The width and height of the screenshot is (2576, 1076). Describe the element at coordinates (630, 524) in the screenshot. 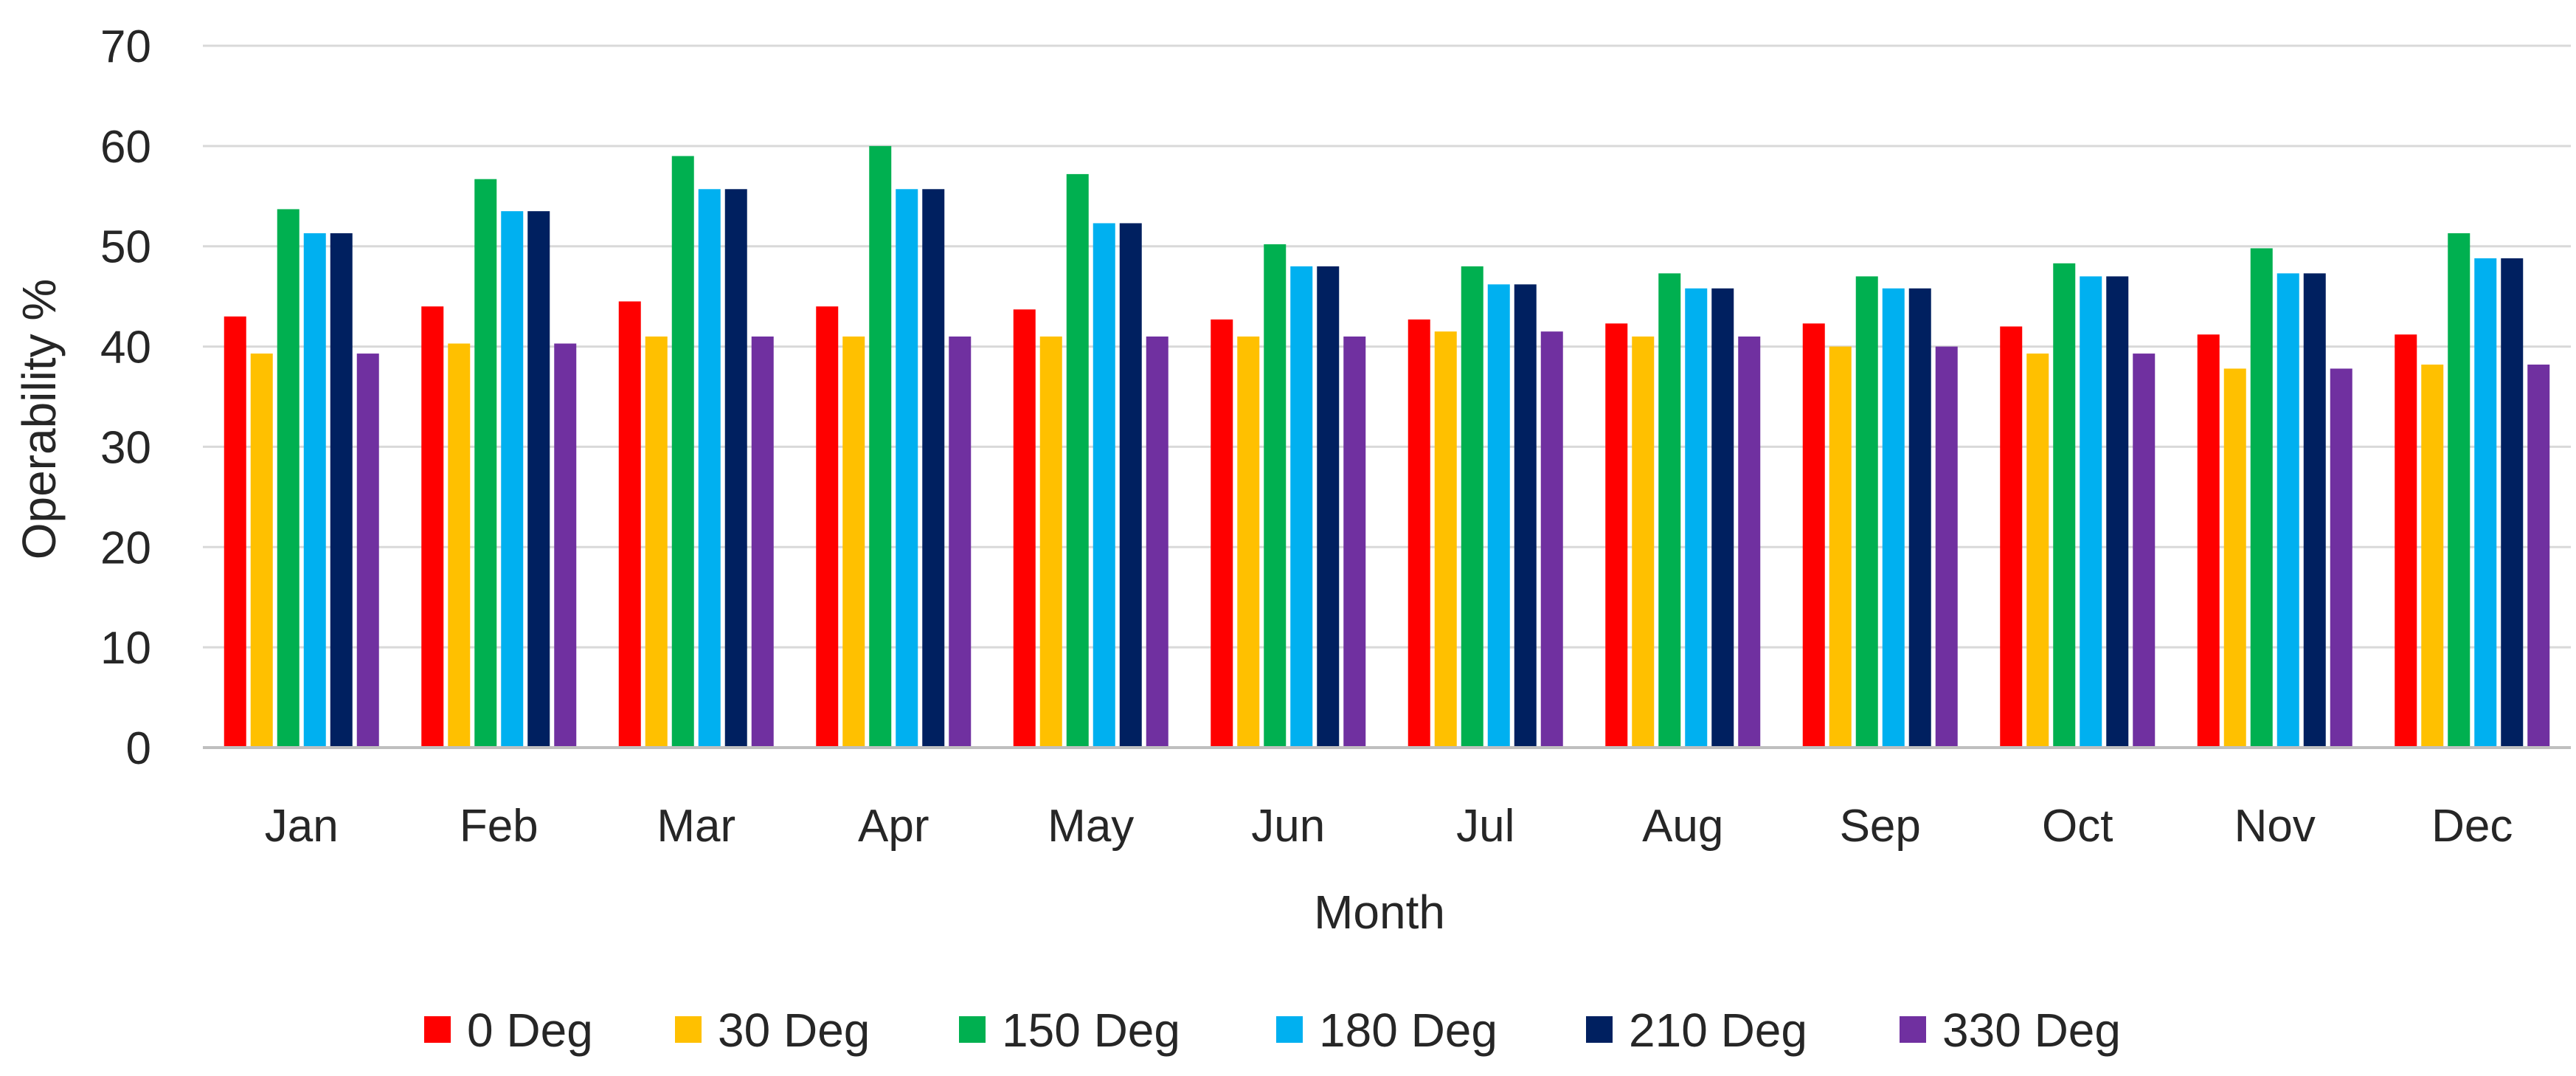

I see `bar-0-deg-mar` at that location.